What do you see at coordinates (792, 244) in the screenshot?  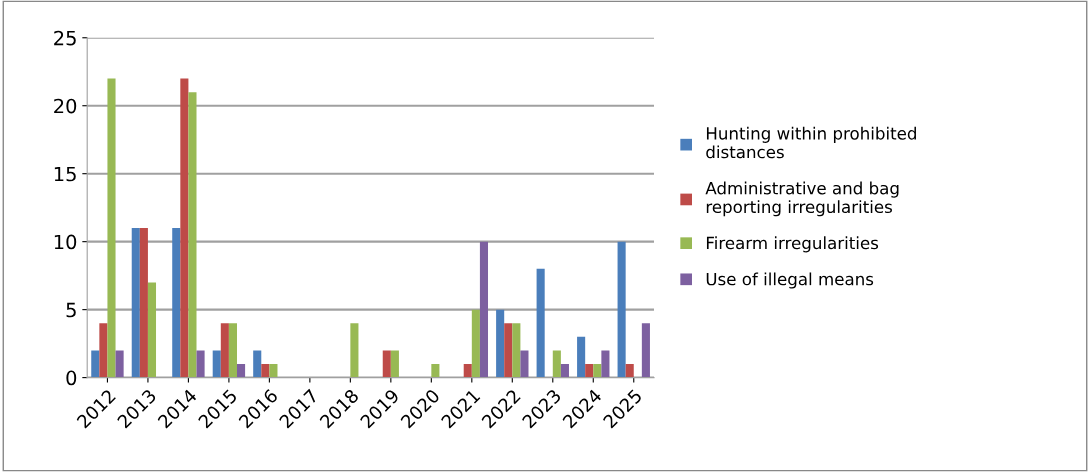 I see `legend-label: Firearm irregularities` at bounding box center [792, 244].